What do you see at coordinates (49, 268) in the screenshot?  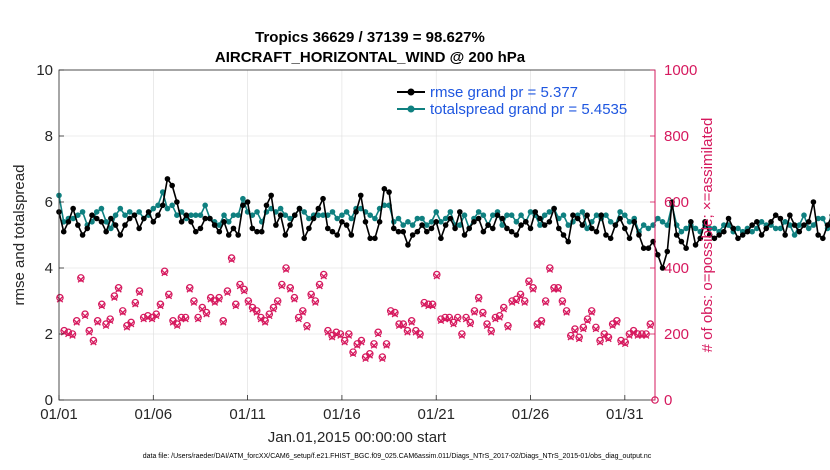 I see `y-left-tick-label: 4` at bounding box center [49, 268].